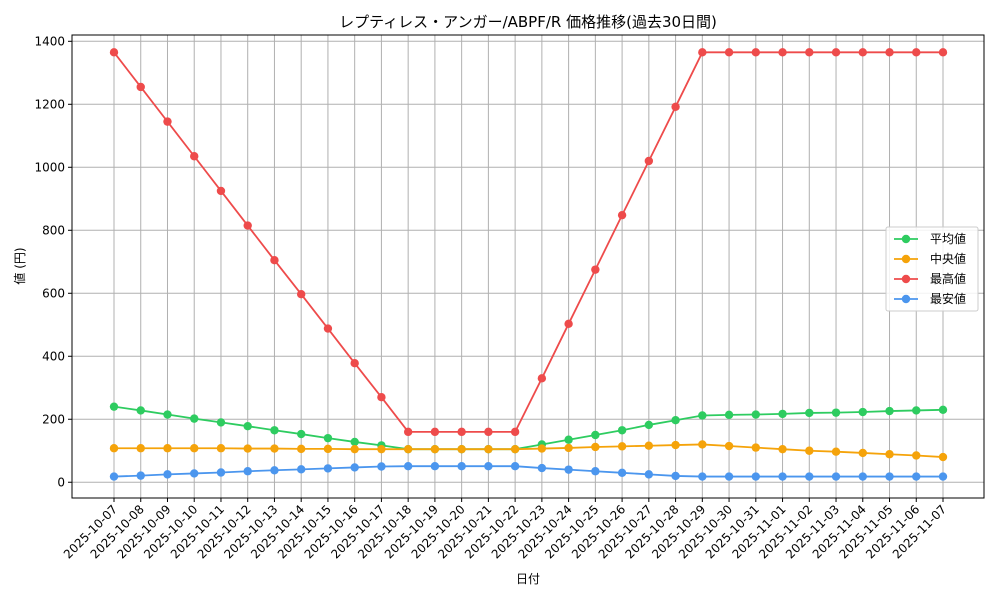  What do you see at coordinates (948, 298) in the screenshot?
I see `legend-label: 最安値` at bounding box center [948, 298].